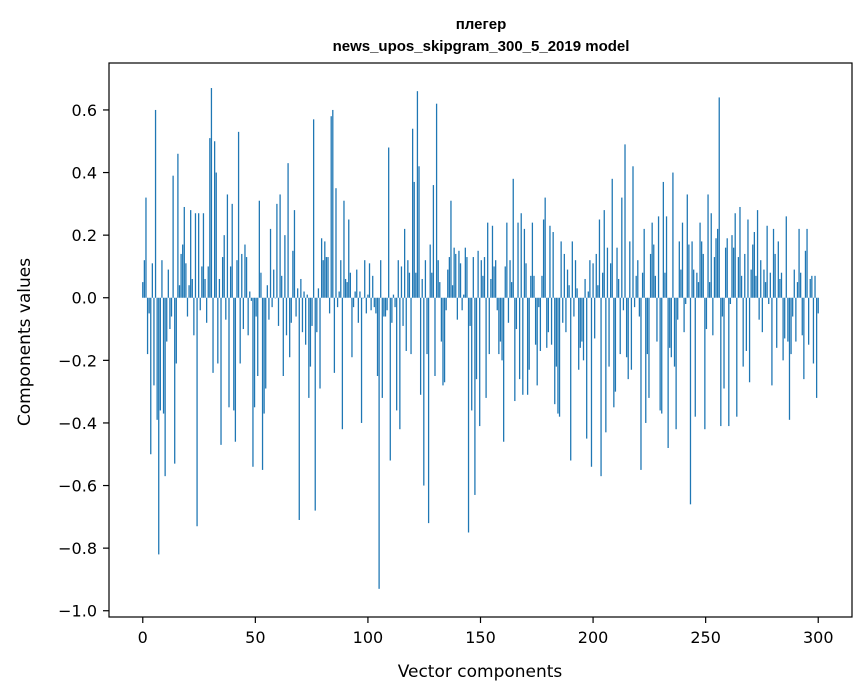 This screenshot has width=867, height=696. I want to click on y-tick-label: −0.8, so click(77, 548).